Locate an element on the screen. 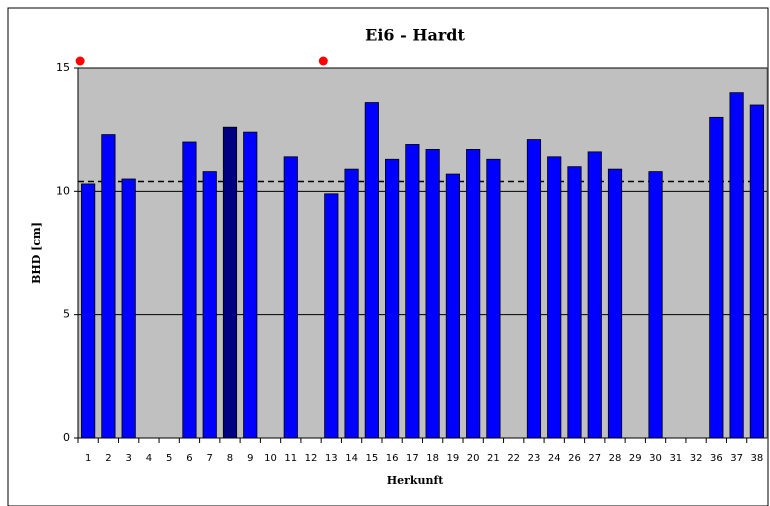  x-tick-label: 28 is located at coordinates (615, 458).